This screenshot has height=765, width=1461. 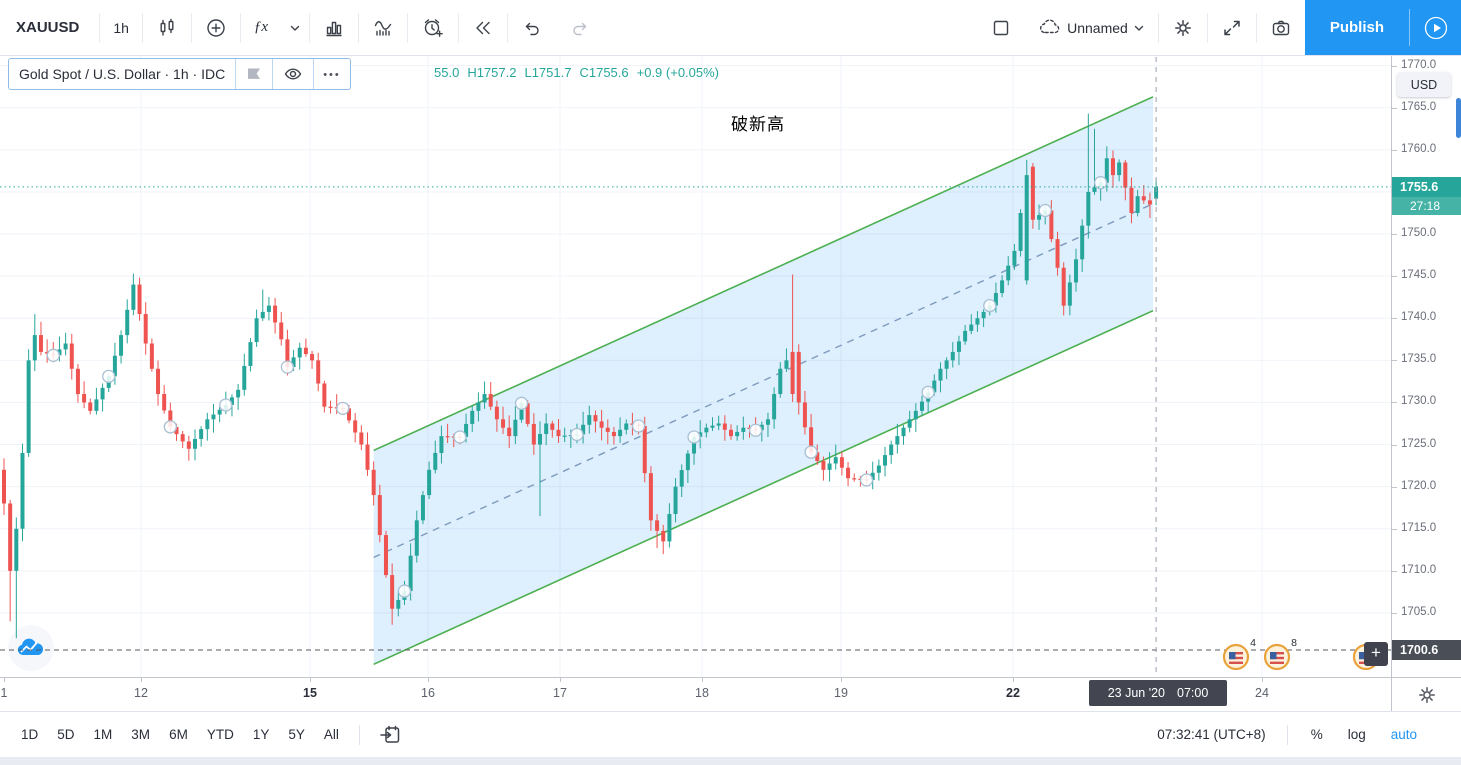 I want to click on compare-button, so click(x=216, y=27).